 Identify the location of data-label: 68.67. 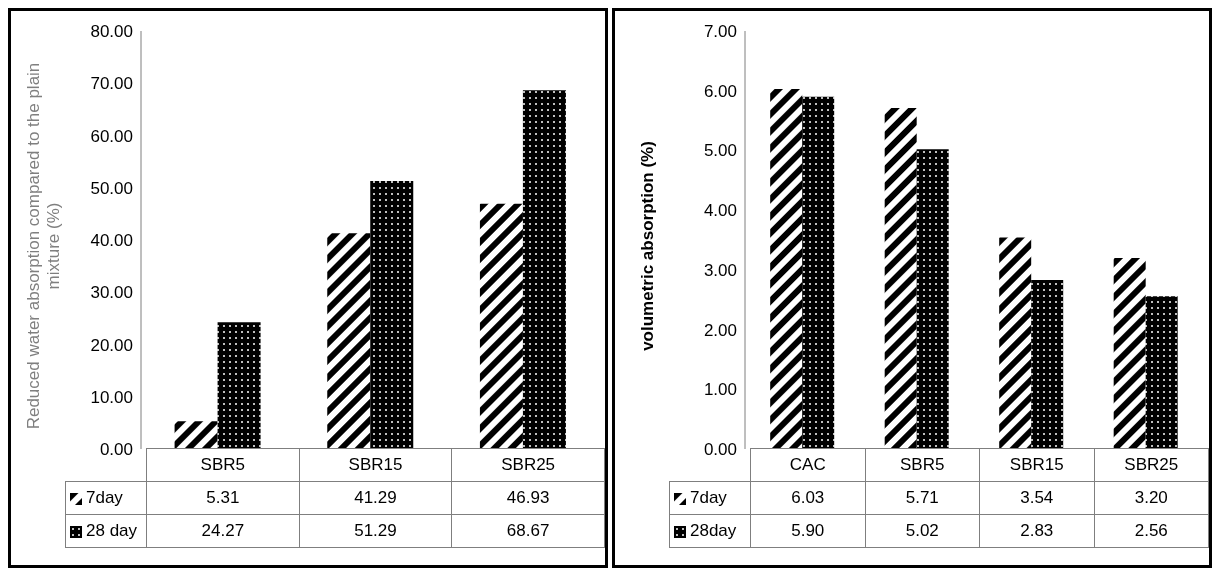
(528, 531).